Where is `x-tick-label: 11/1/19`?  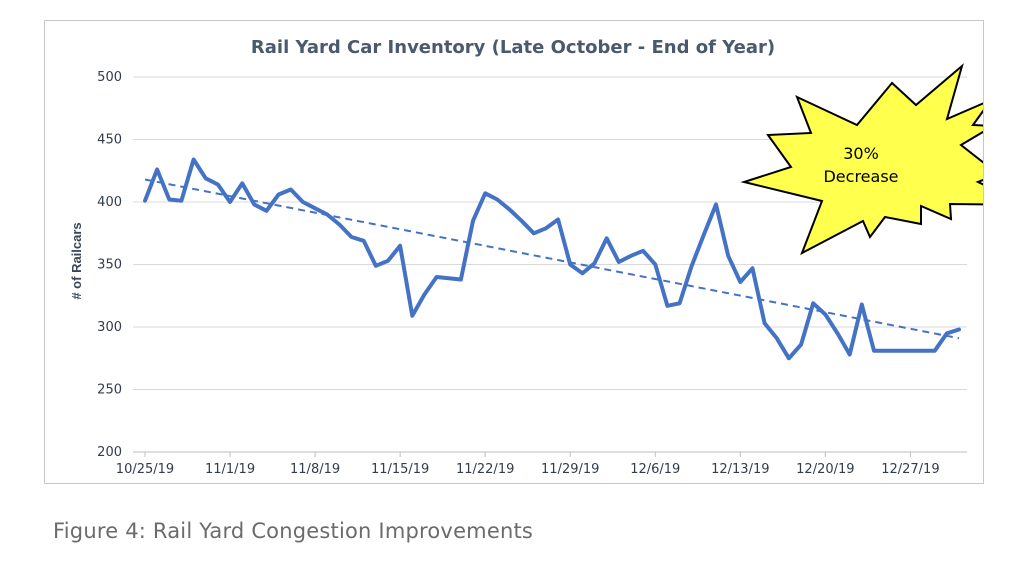 x-tick-label: 11/1/19 is located at coordinates (230, 469).